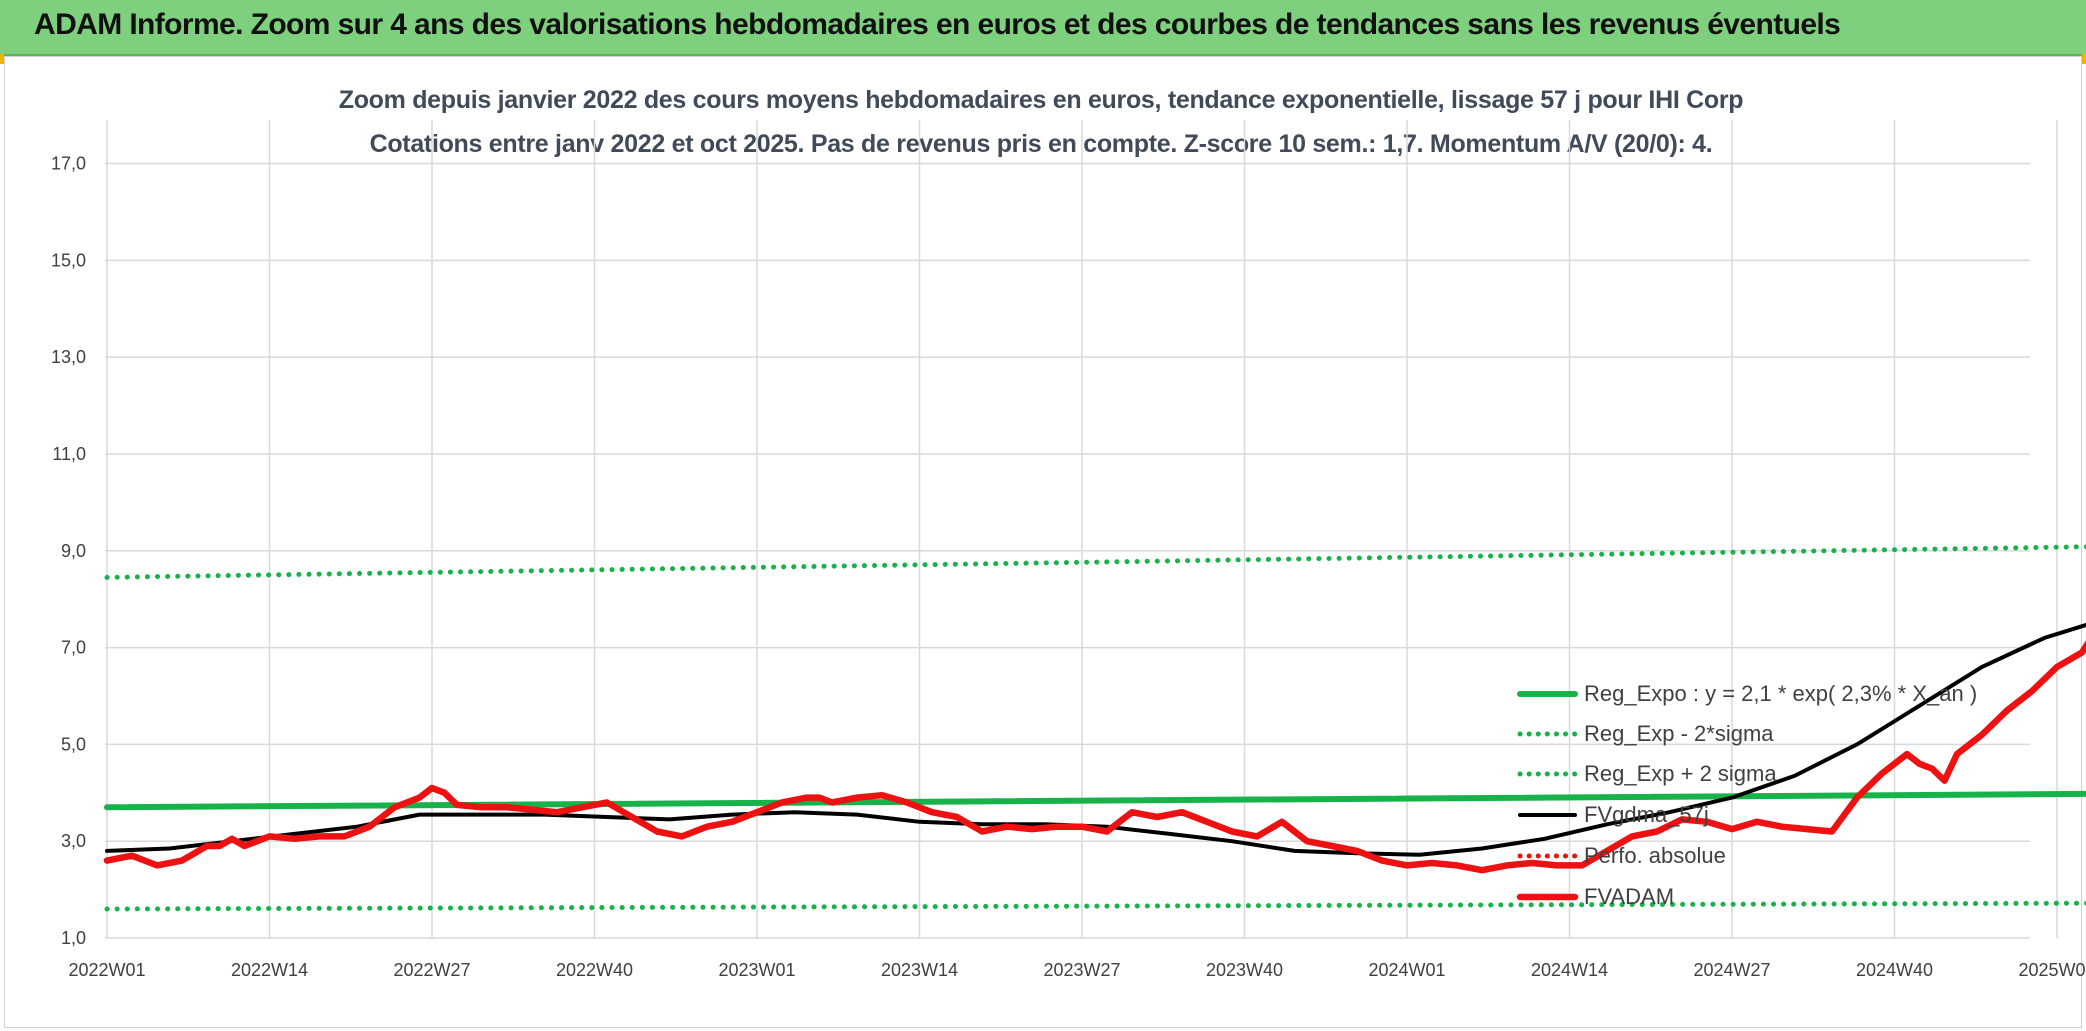  What do you see at coordinates (69, 454) in the screenshot?
I see `y-tick-label: 11,0` at bounding box center [69, 454].